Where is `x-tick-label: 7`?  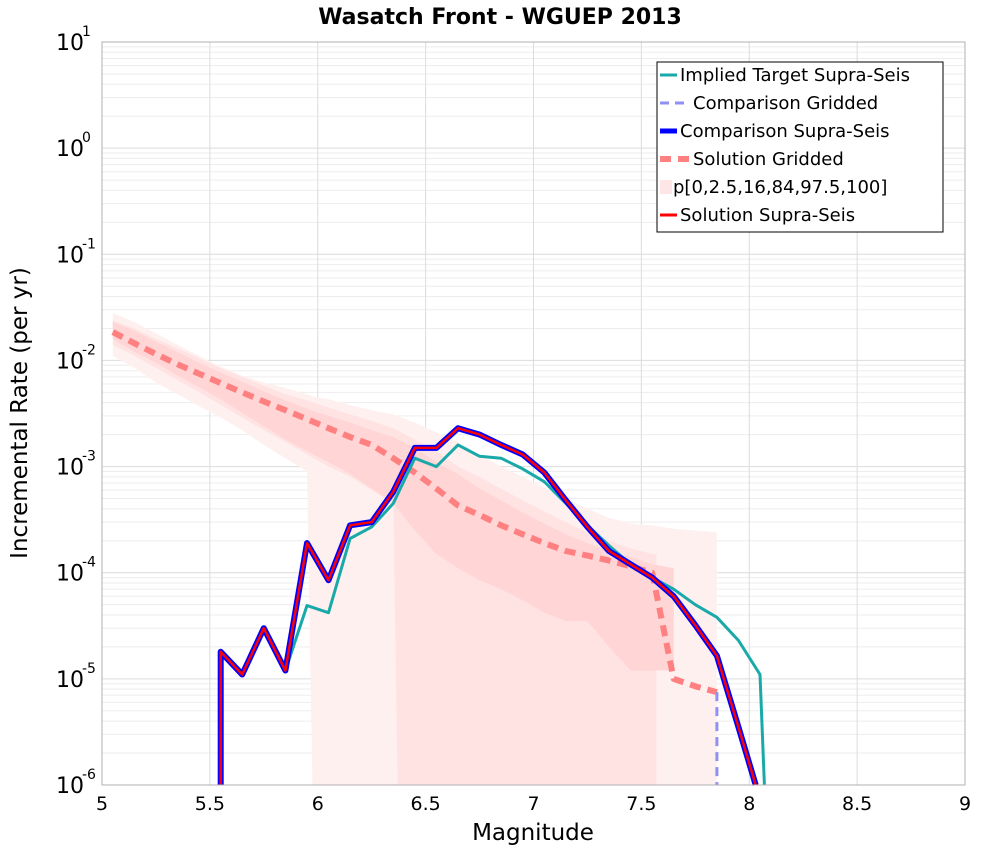 x-tick-label: 7 is located at coordinates (533, 804).